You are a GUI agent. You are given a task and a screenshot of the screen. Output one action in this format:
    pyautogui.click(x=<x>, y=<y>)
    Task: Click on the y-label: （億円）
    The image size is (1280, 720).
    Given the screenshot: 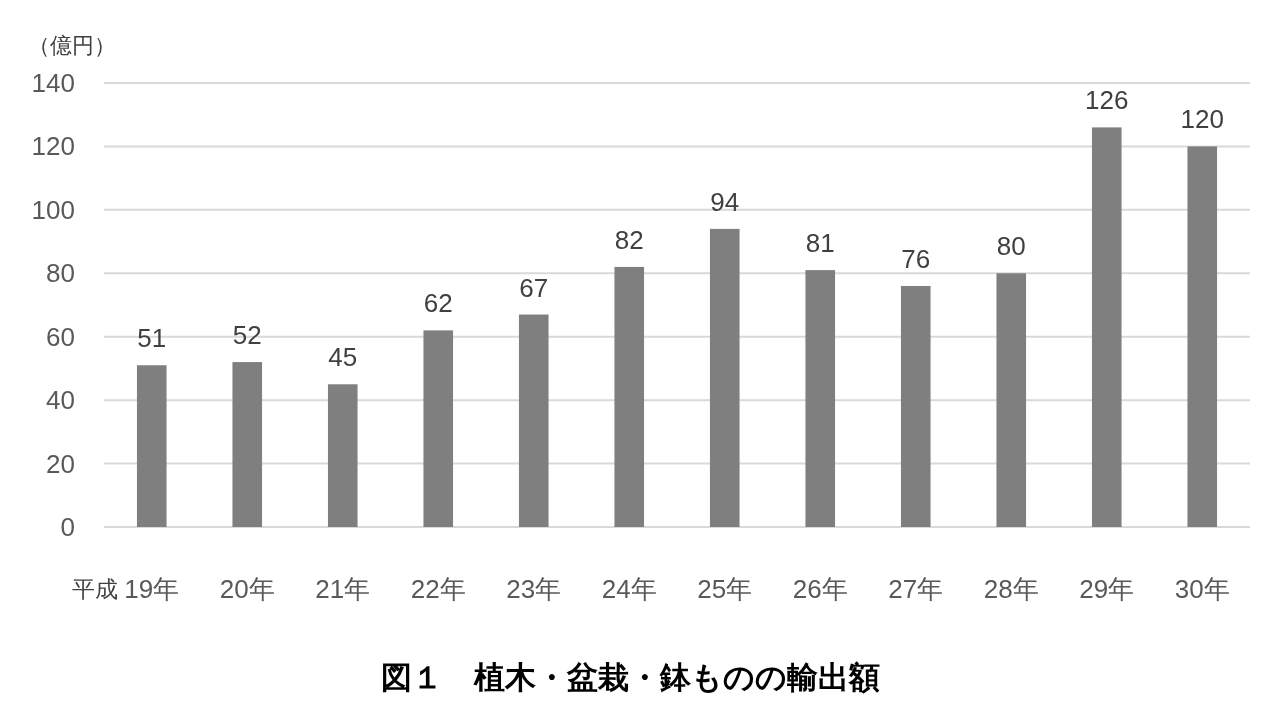 What is the action you would take?
    pyautogui.click(x=72, y=45)
    